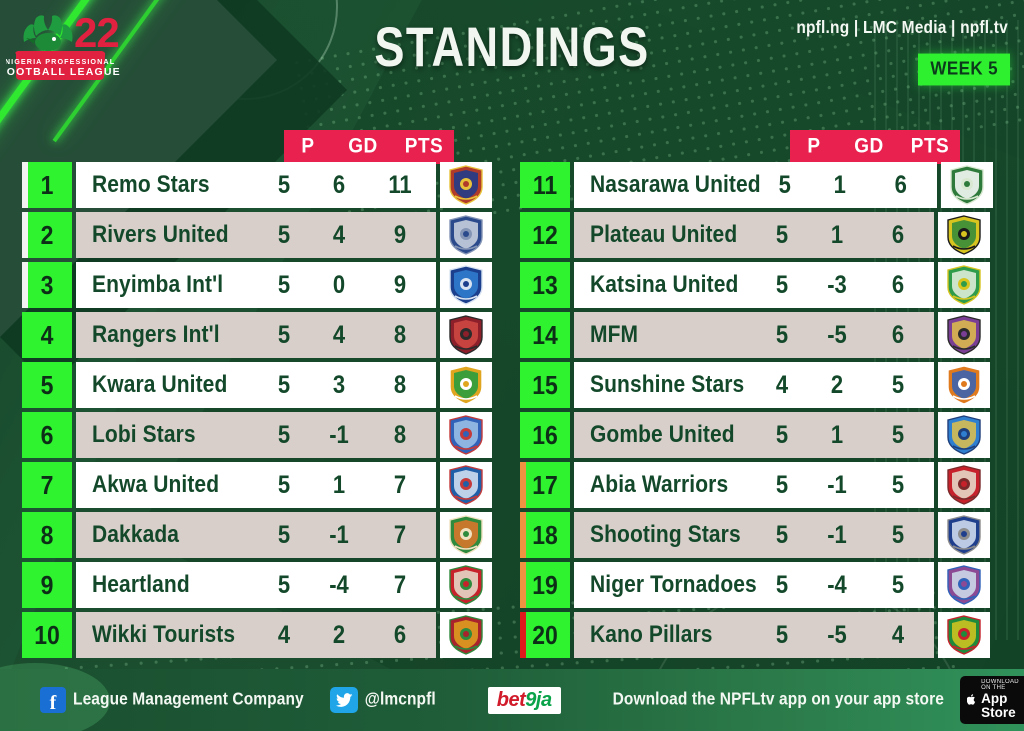 Image resolution: width=1024 pixels, height=731 pixels. I want to click on stat-points: 8, so click(400, 434).